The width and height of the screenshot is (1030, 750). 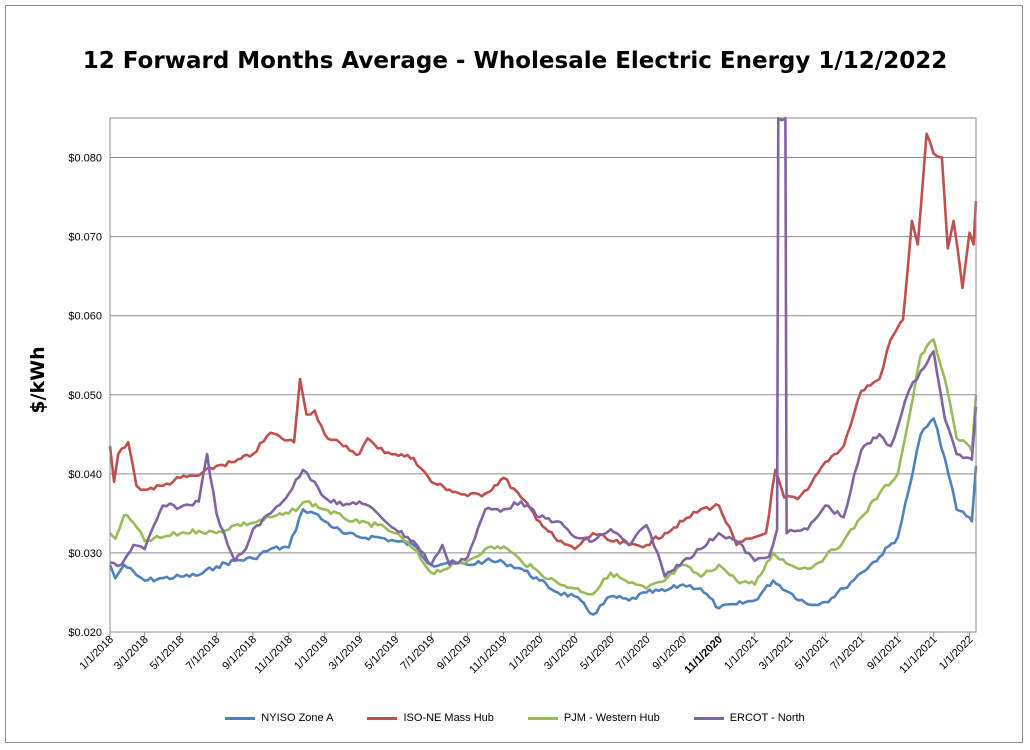 I want to click on x-tick-label: 3/1/2021, so click(x=776, y=653).